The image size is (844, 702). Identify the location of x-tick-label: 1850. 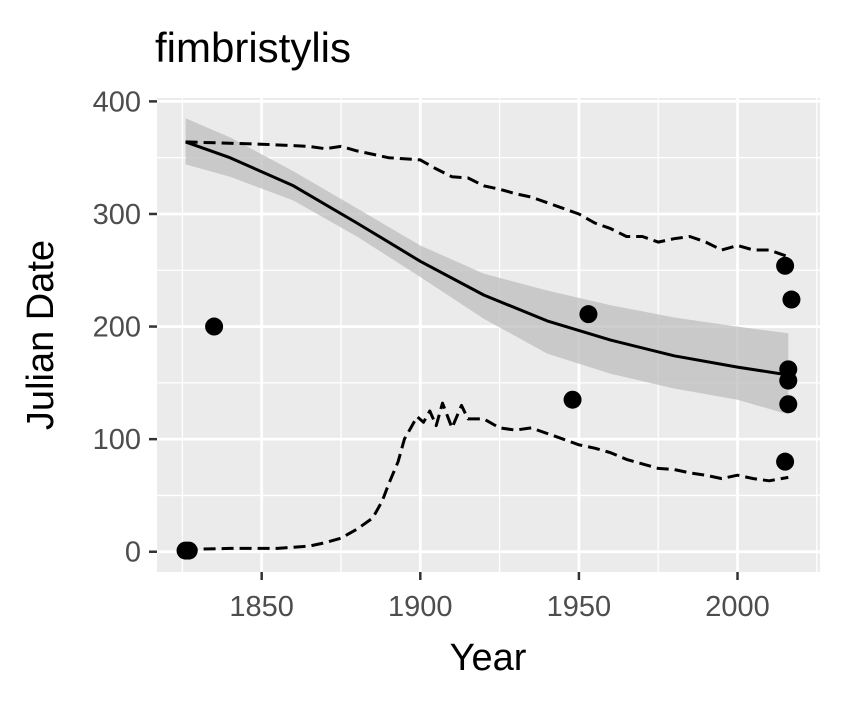
(261, 607).